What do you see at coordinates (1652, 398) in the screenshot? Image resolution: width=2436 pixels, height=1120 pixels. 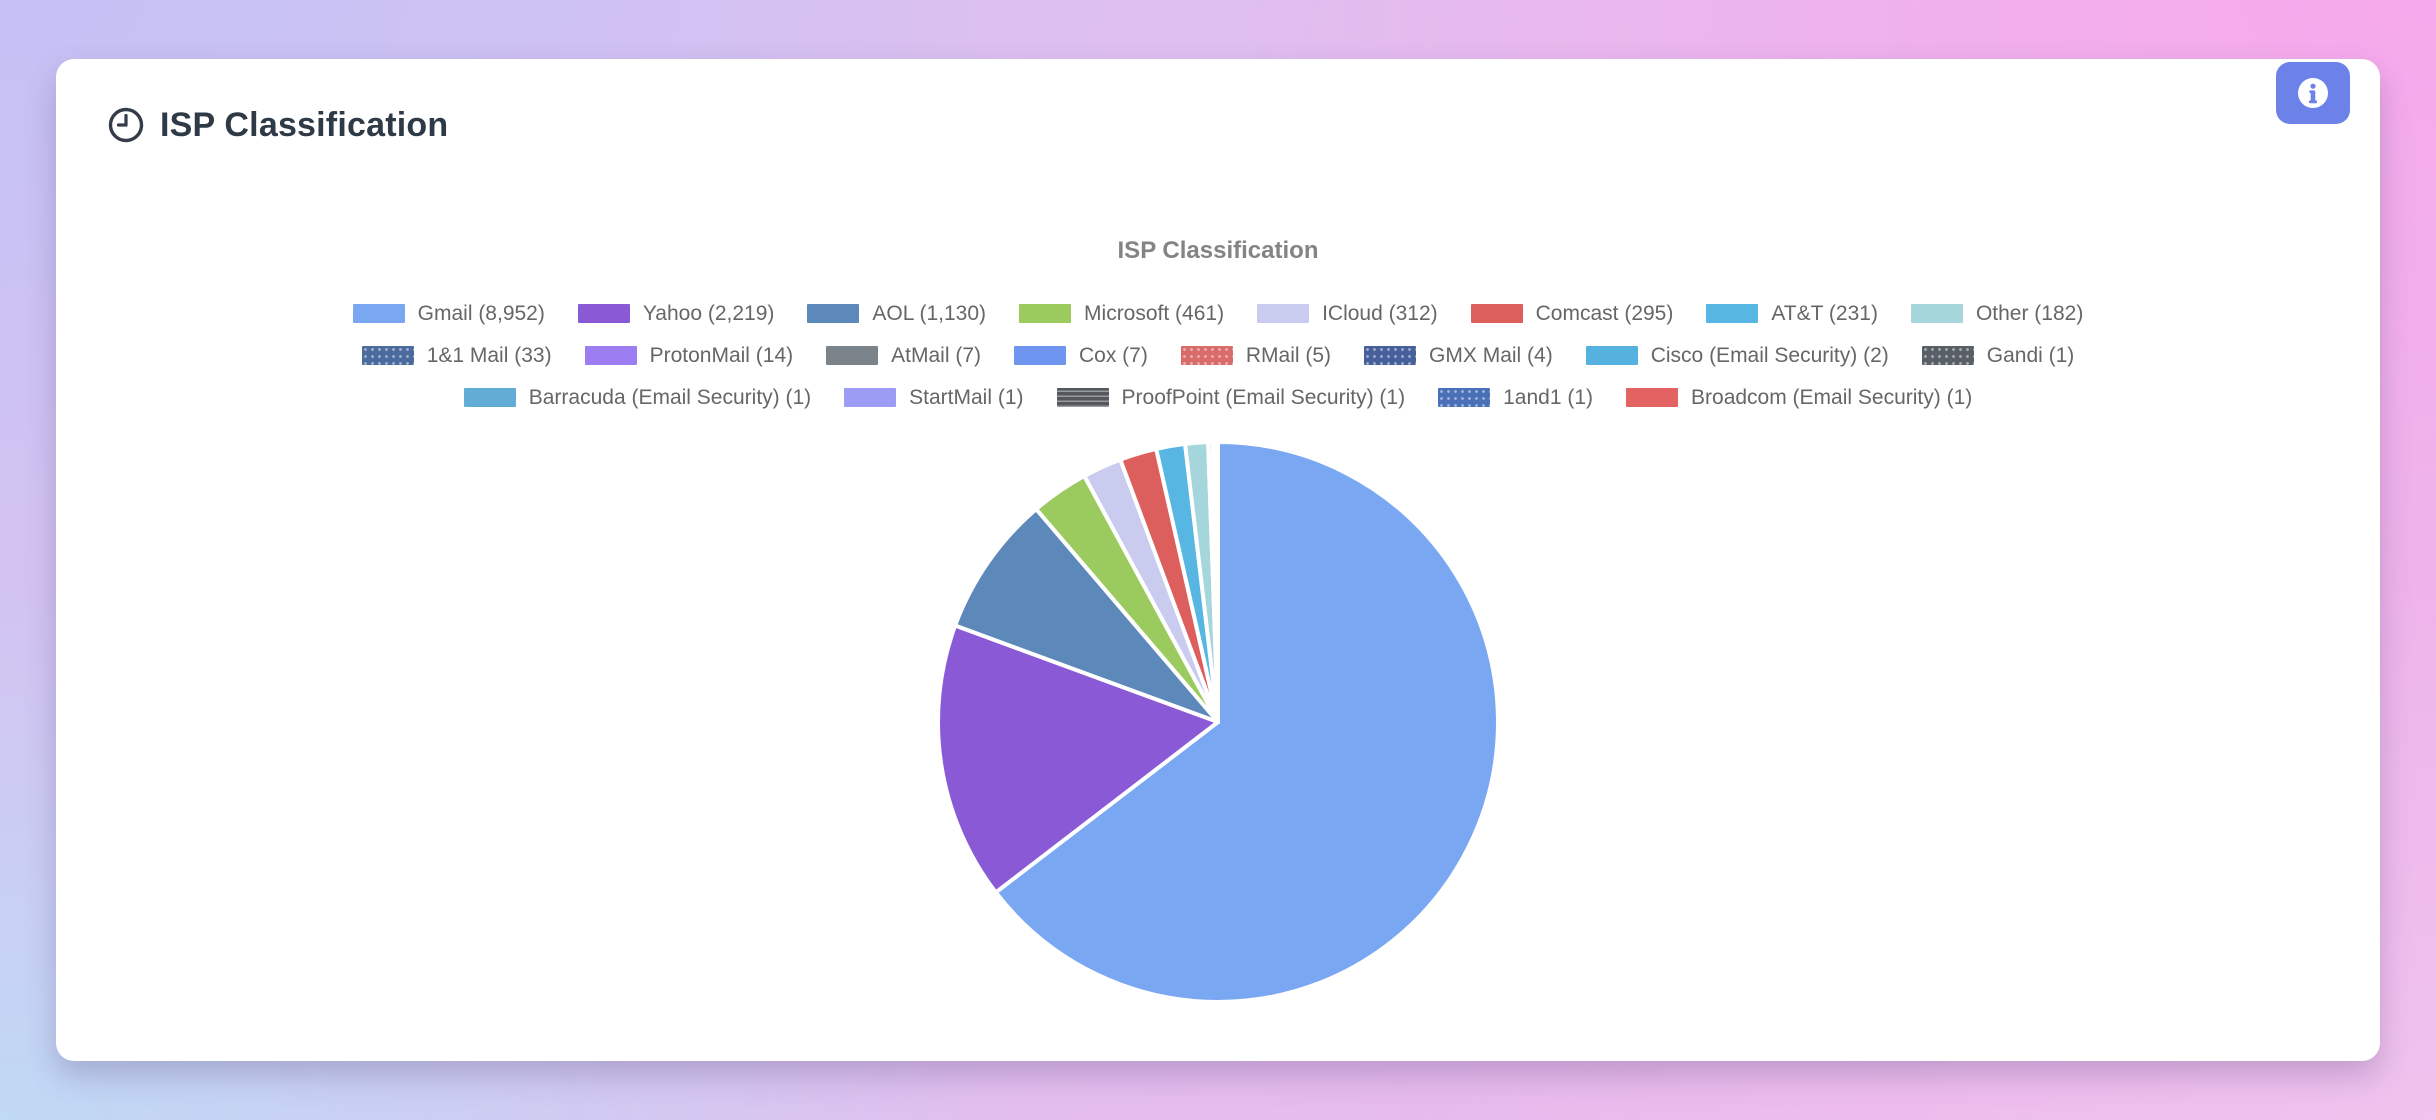 I see `legend-swatch-broadcom-email-security` at bounding box center [1652, 398].